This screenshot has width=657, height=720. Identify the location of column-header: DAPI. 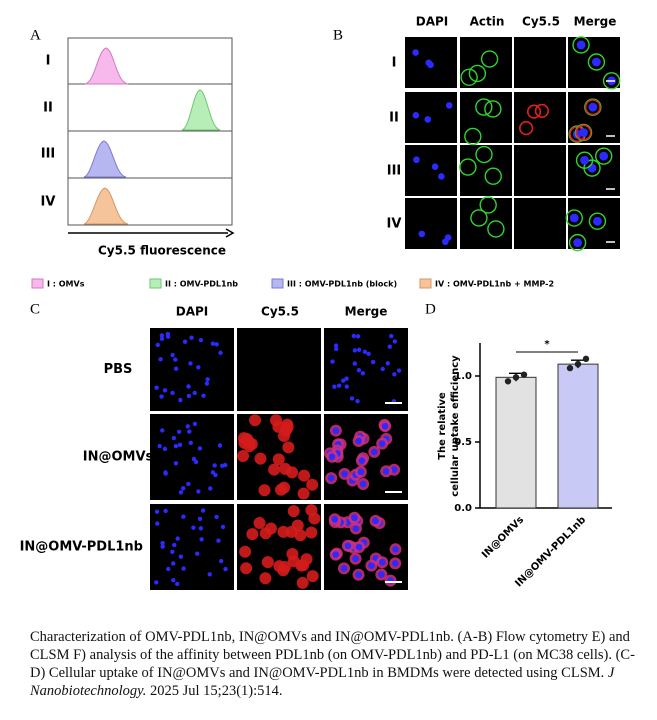
(192, 312).